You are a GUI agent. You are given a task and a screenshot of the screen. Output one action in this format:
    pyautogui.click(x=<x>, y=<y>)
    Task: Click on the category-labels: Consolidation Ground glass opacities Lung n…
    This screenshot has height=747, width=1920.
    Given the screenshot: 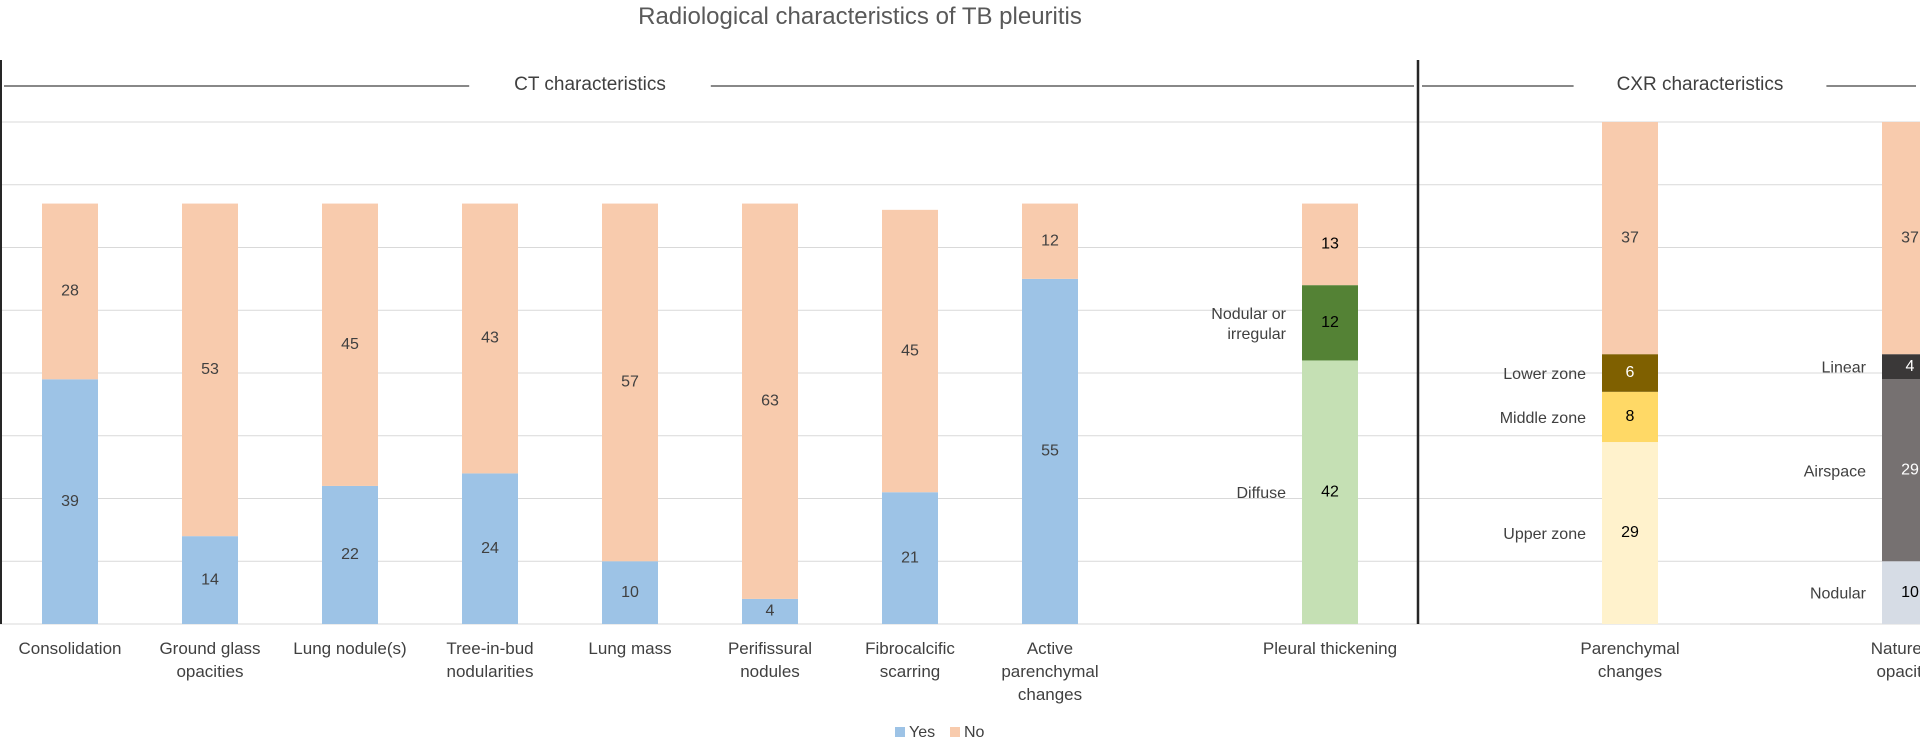 What is the action you would take?
    pyautogui.click(x=969, y=671)
    